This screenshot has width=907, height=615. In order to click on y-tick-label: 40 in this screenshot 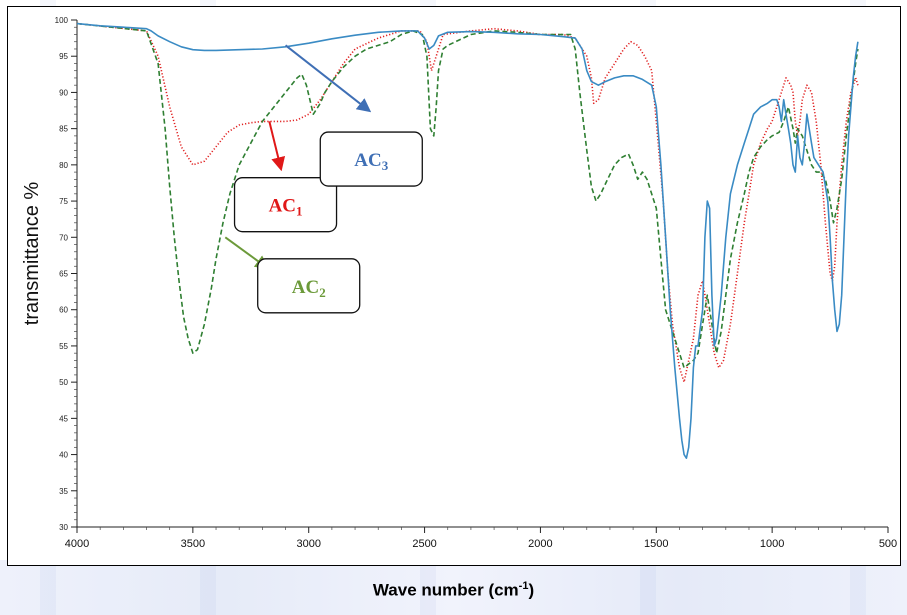, I will do `click(63, 455)`.